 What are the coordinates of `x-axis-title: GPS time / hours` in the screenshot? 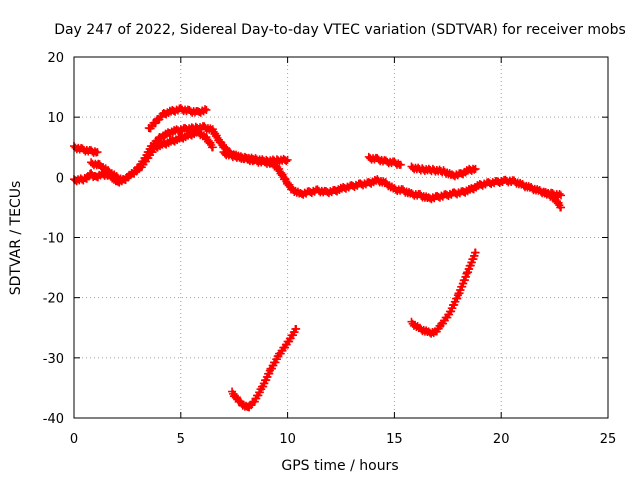 It's located at (339, 466).